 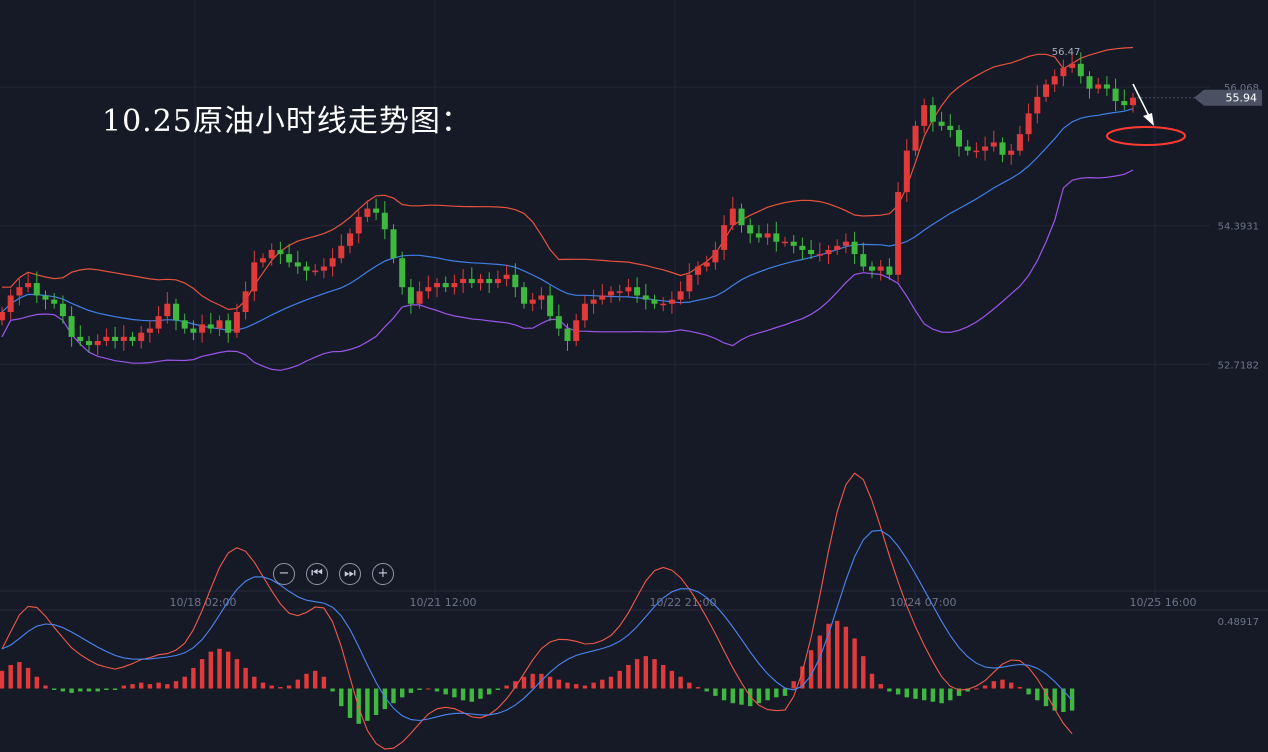 What do you see at coordinates (1238, 227) in the screenshot?
I see `price-axis-label: 54.3931` at bounding box center [1238, 227].